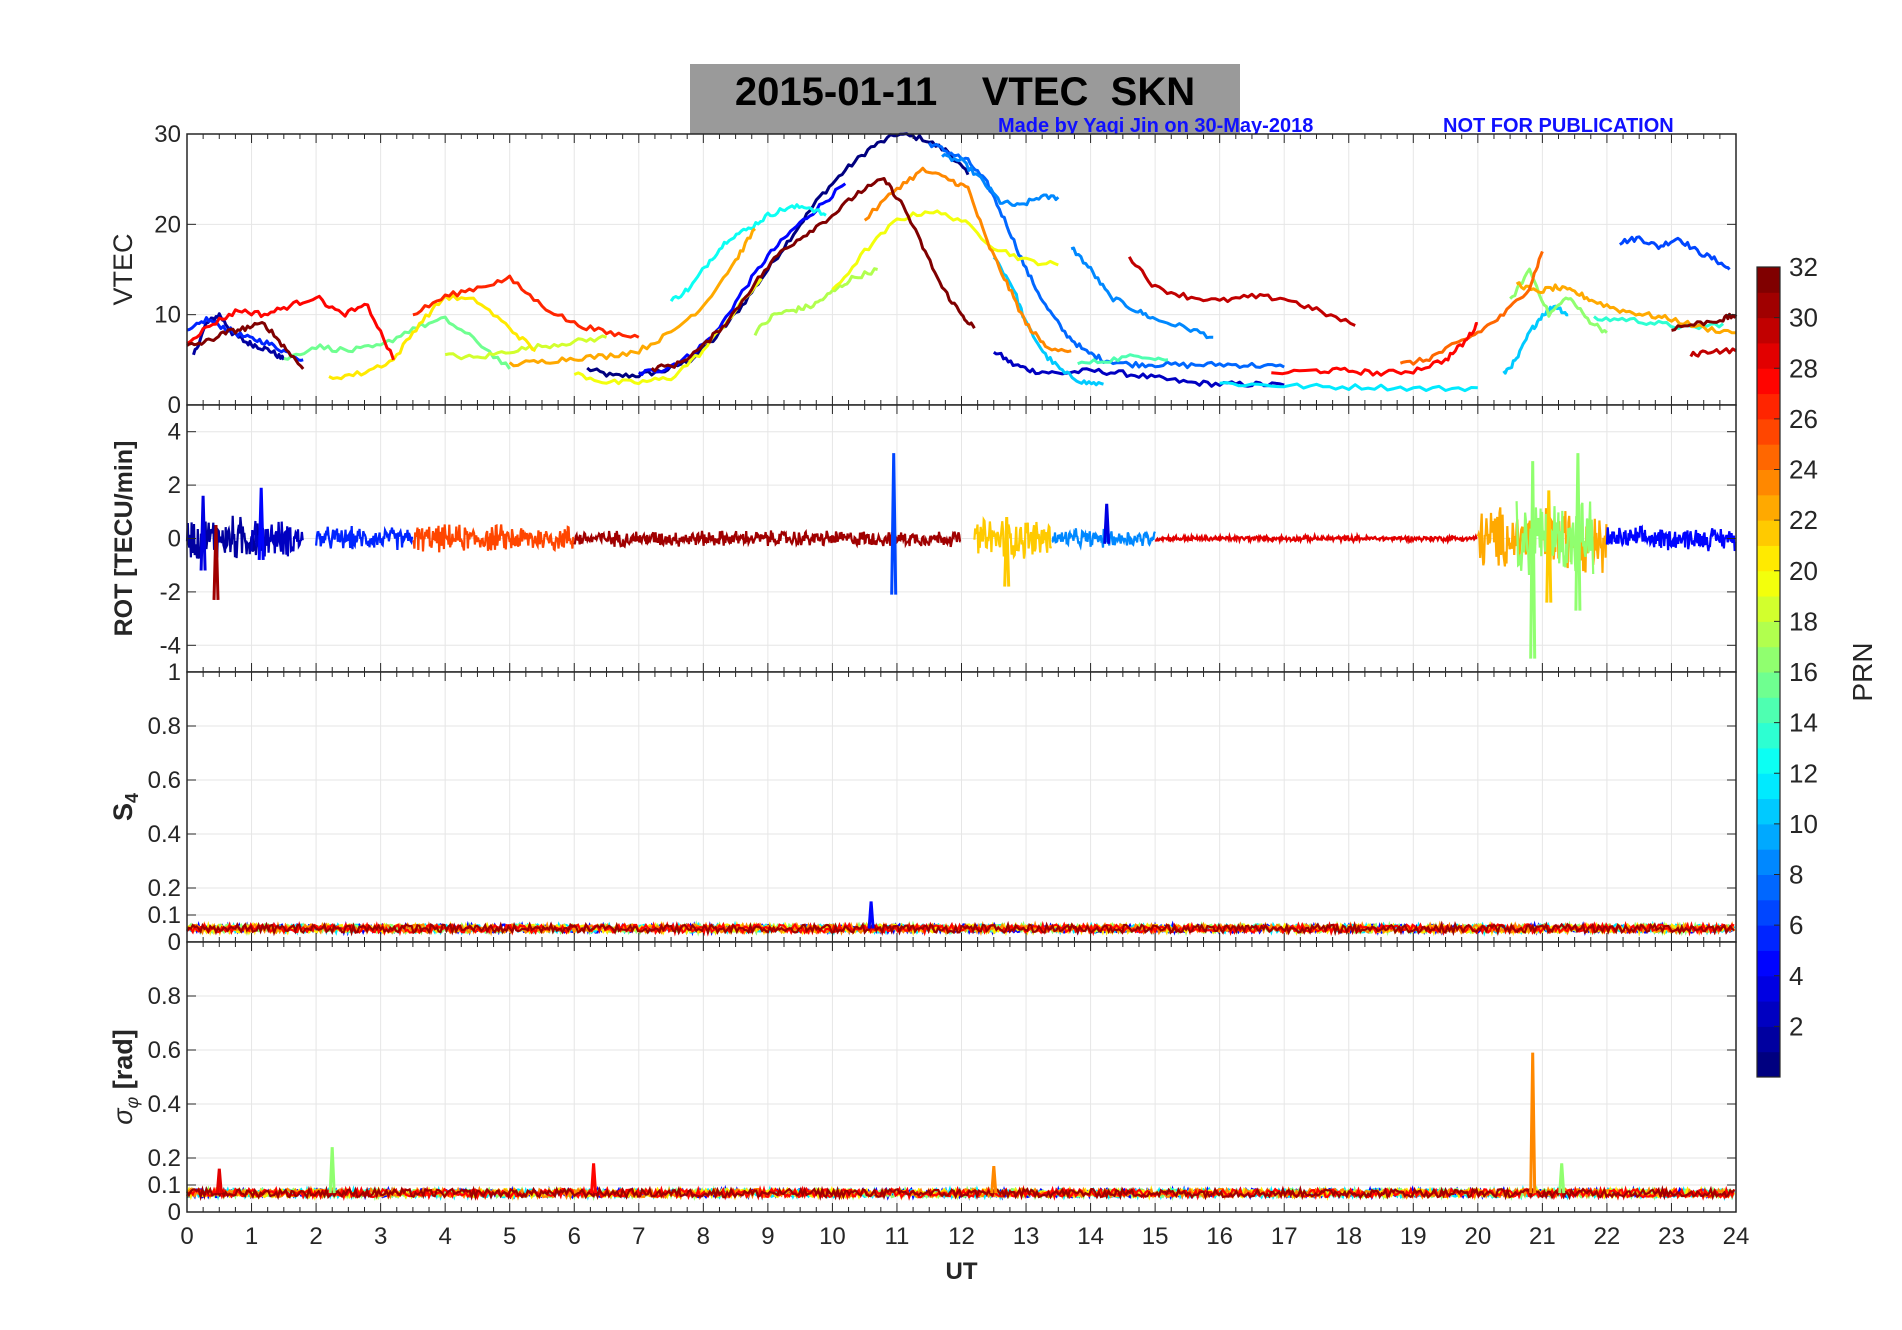  What do you see at coordinates (1219, 1236) in the screenshot?
I see `x-tick-label: 16` at bounding box center [1219, 1236].